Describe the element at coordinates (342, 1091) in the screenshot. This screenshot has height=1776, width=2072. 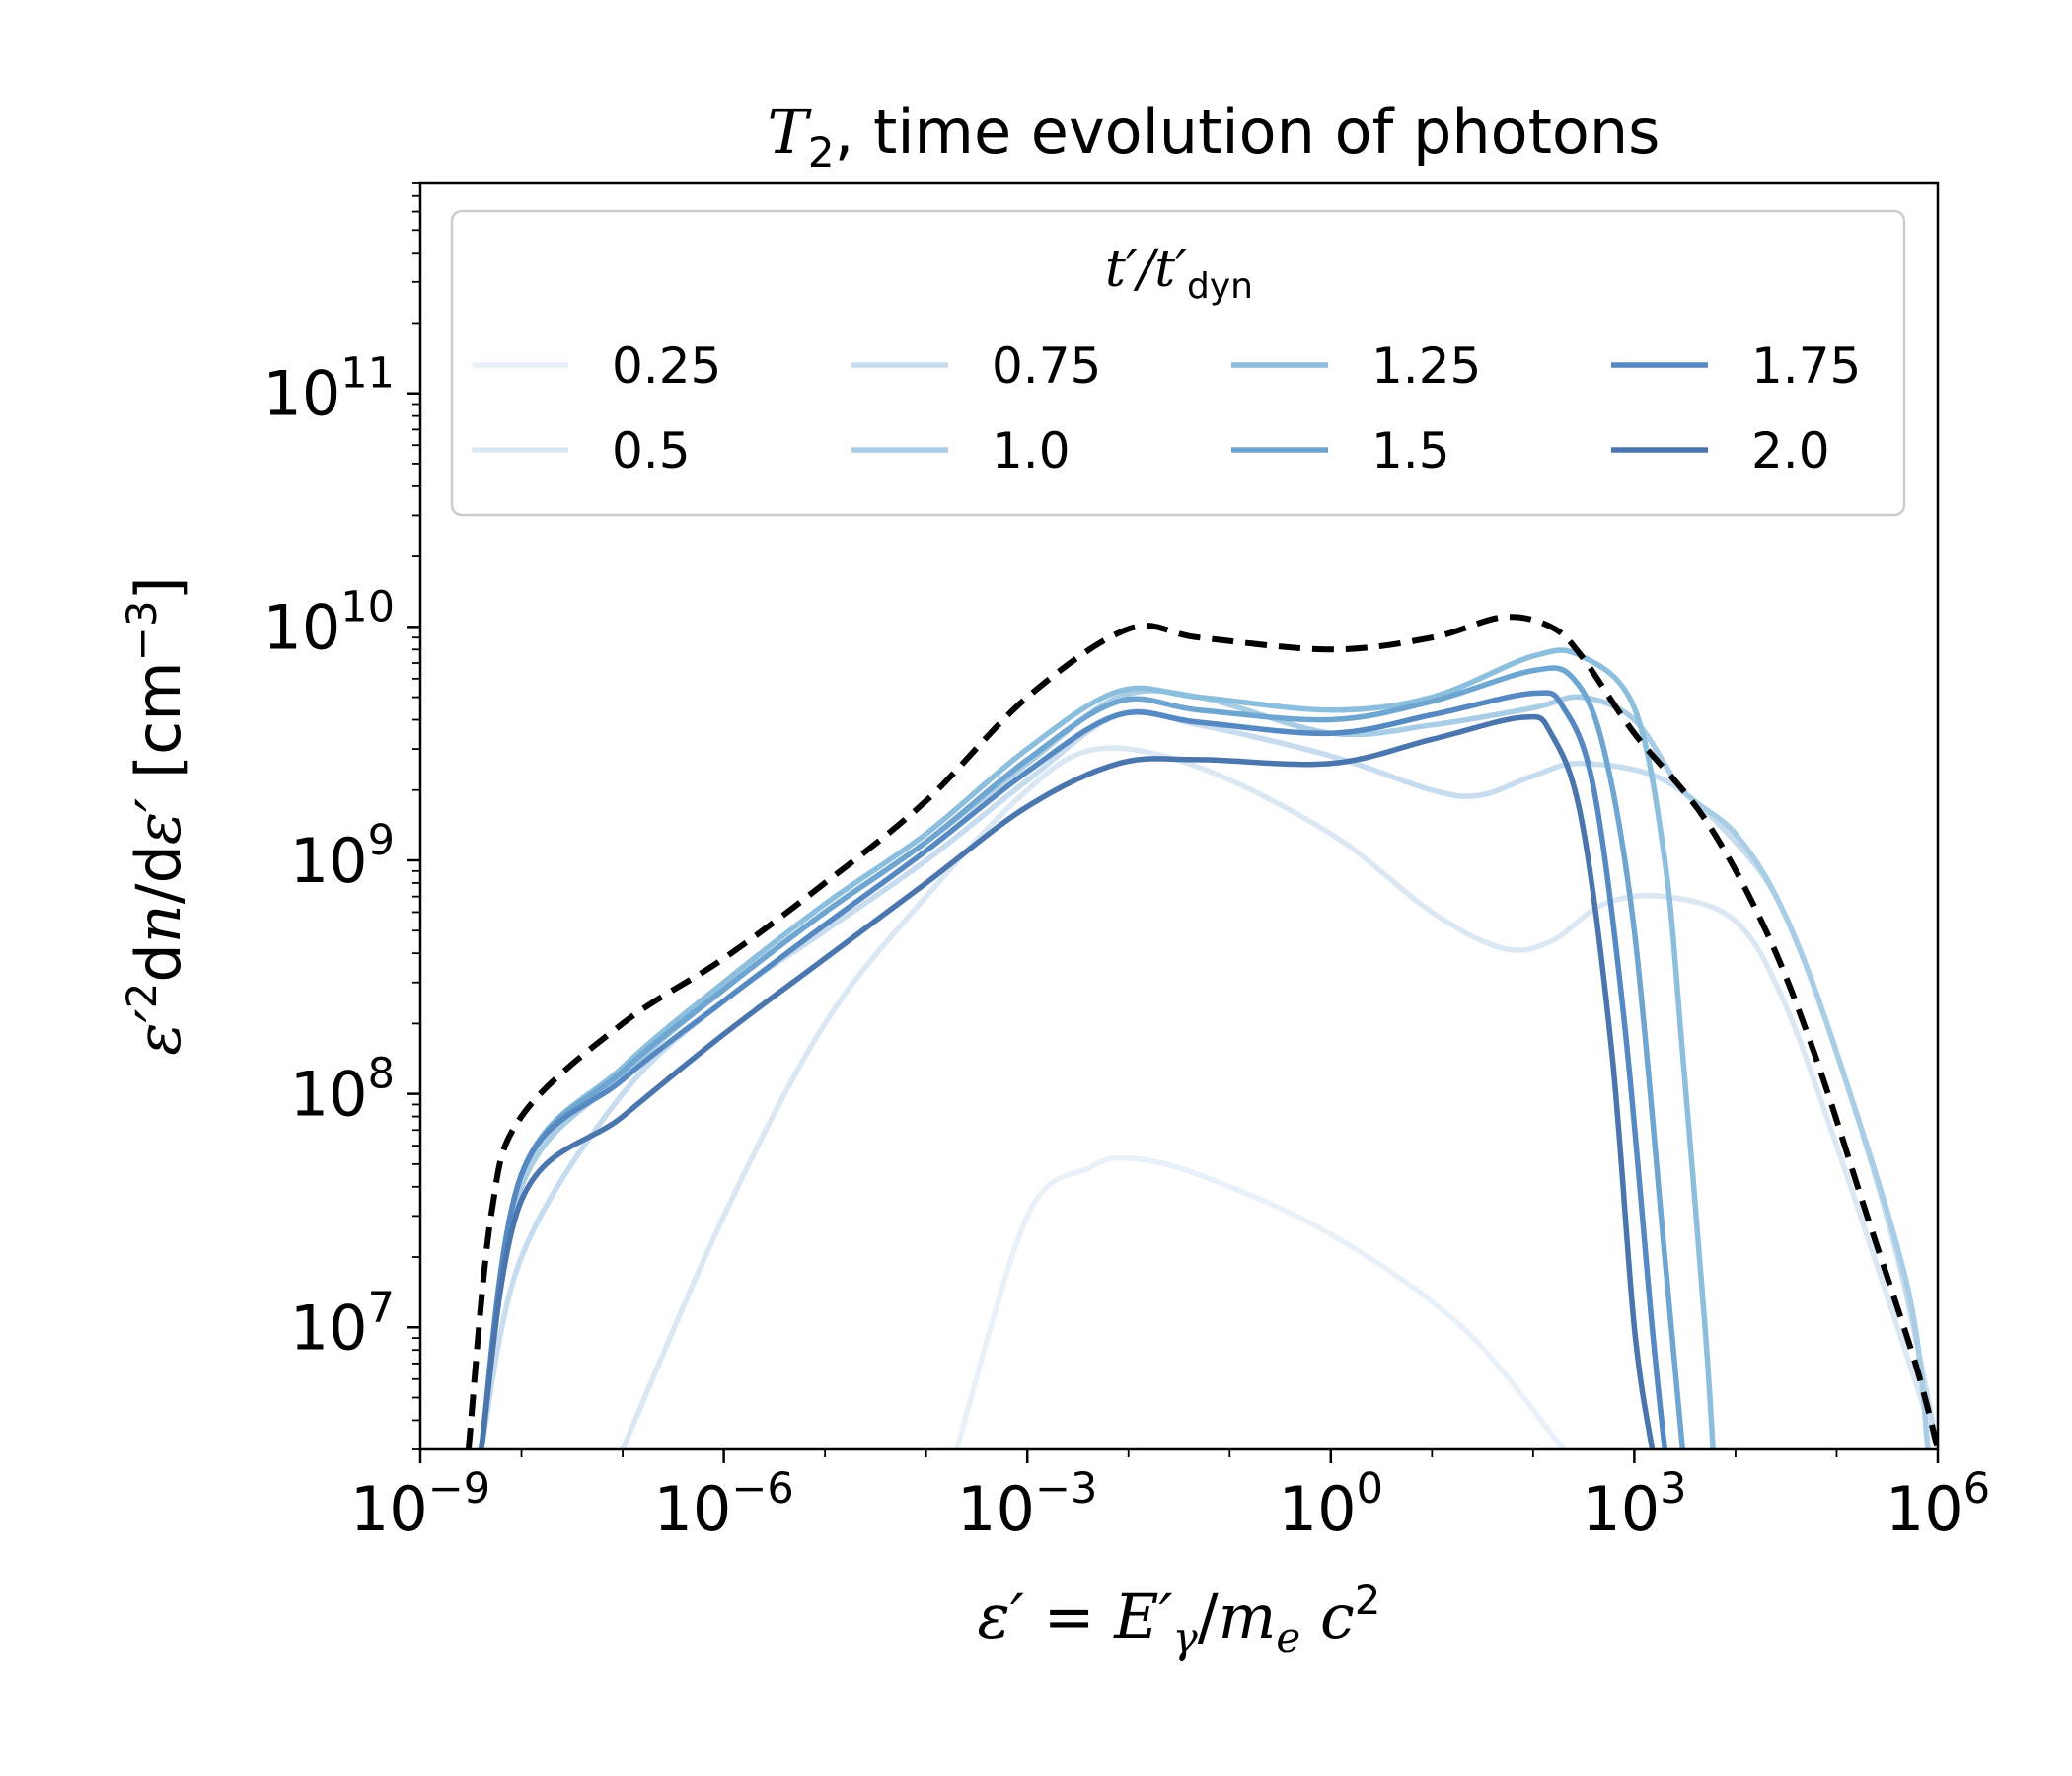
I see `y-tick-label: 10⁸` at that location.